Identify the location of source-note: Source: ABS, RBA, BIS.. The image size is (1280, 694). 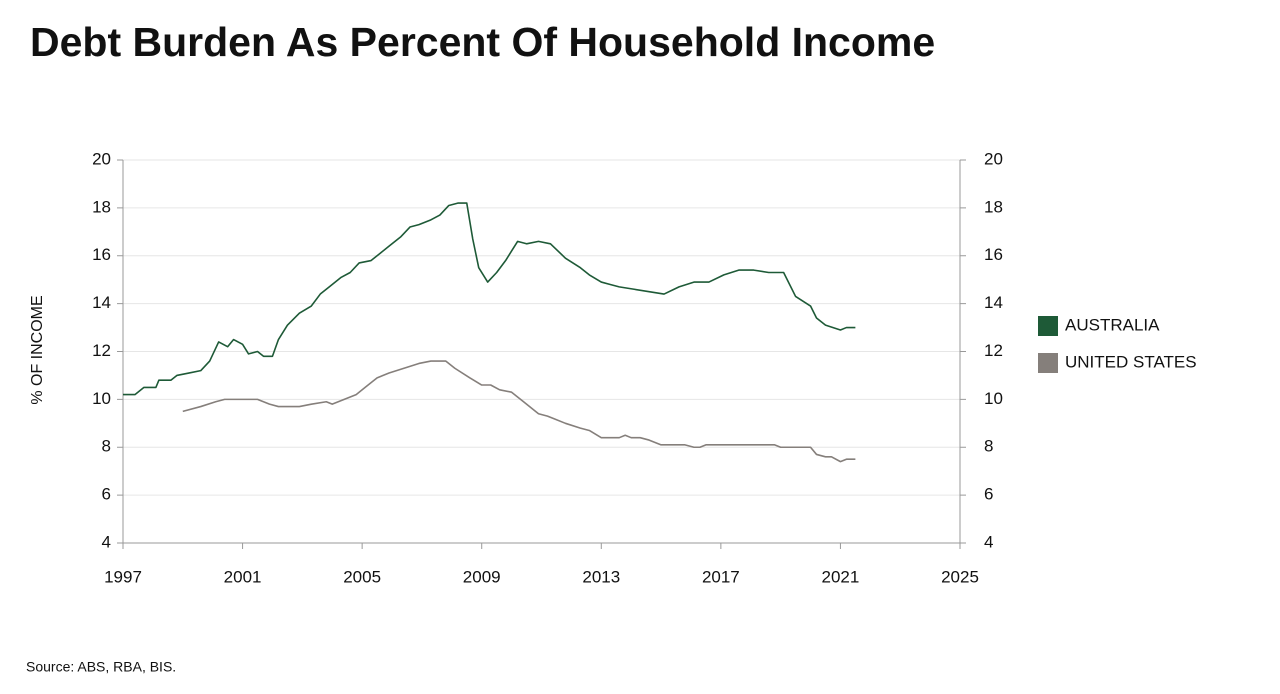
(101, 667).